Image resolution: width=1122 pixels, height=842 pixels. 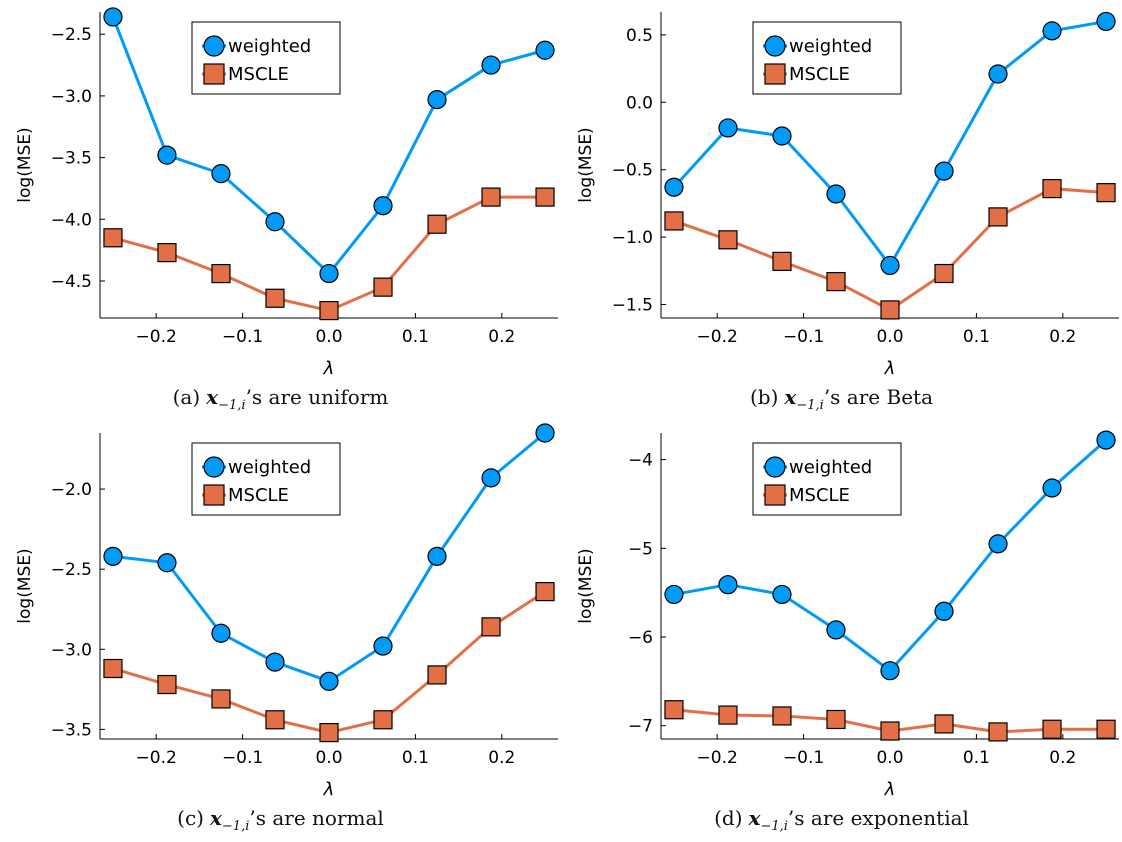 What do you see at coordinates (190, 818) in the screenshot?
I see `caption-label: (c)` at bounding box center [190, 818].